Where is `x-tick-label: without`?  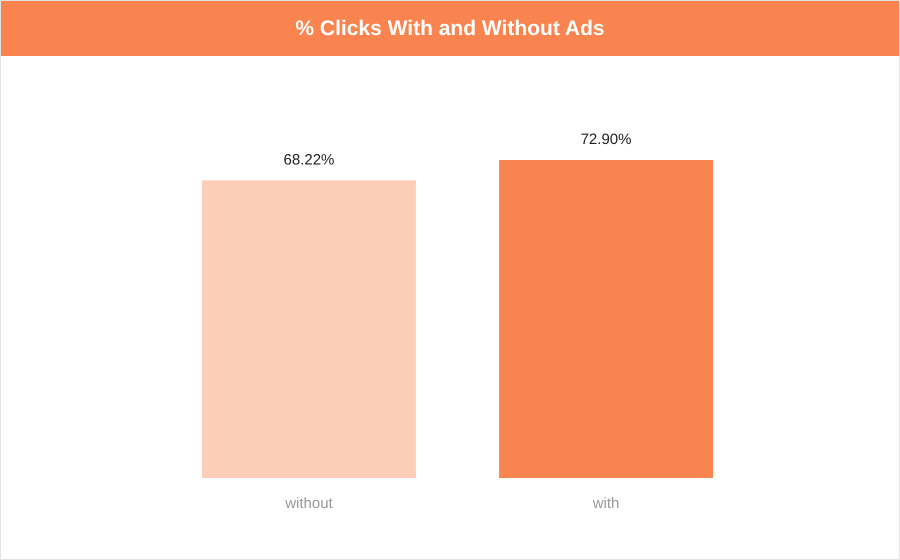
x-tick-label: without is located at coordinates (309, 503).